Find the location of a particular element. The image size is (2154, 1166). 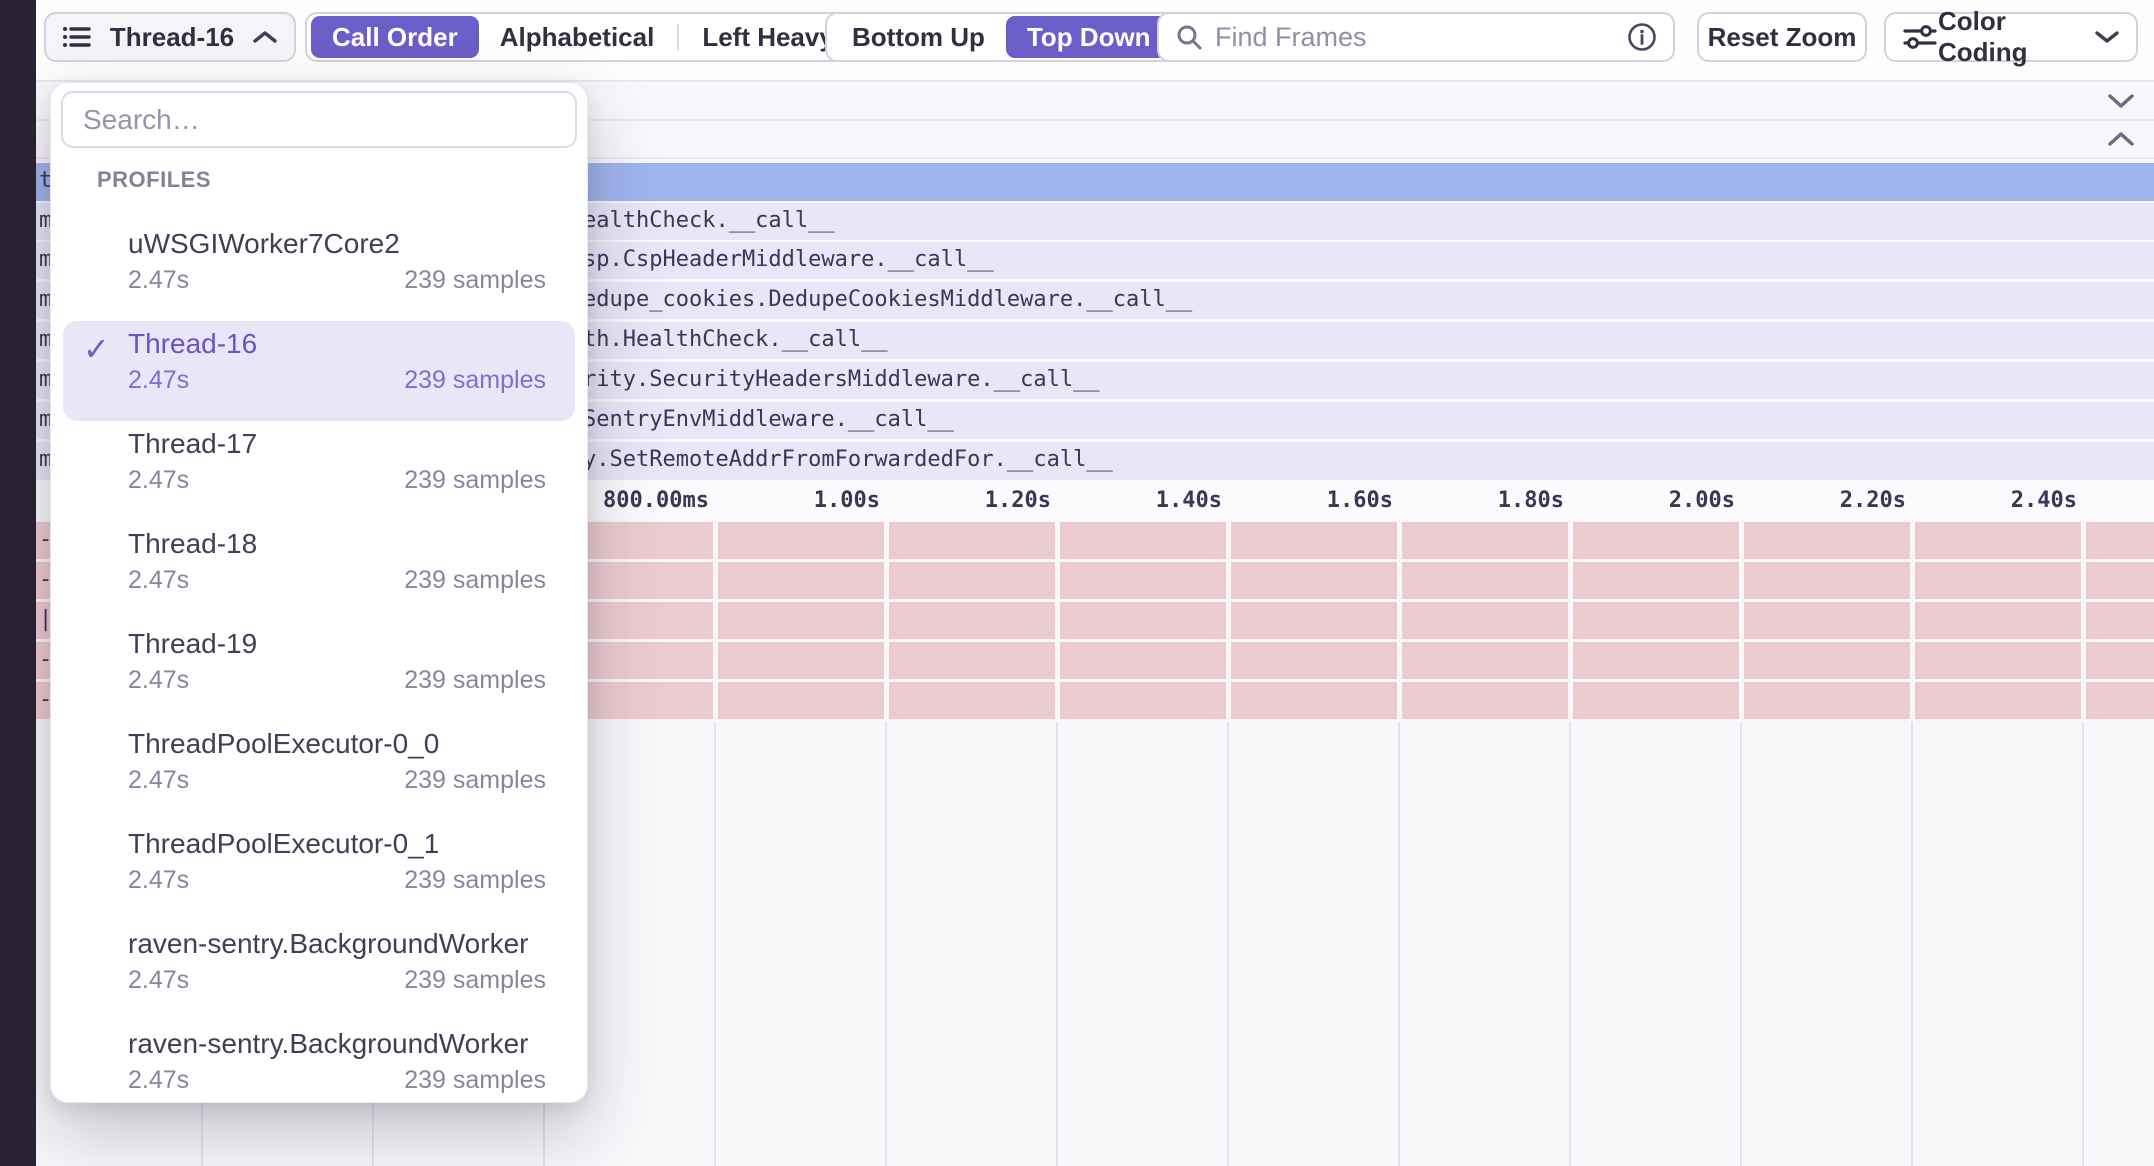

profile-item: ✓ Thread-16 2.47s 239 samples is located at coordinates (319, 371).